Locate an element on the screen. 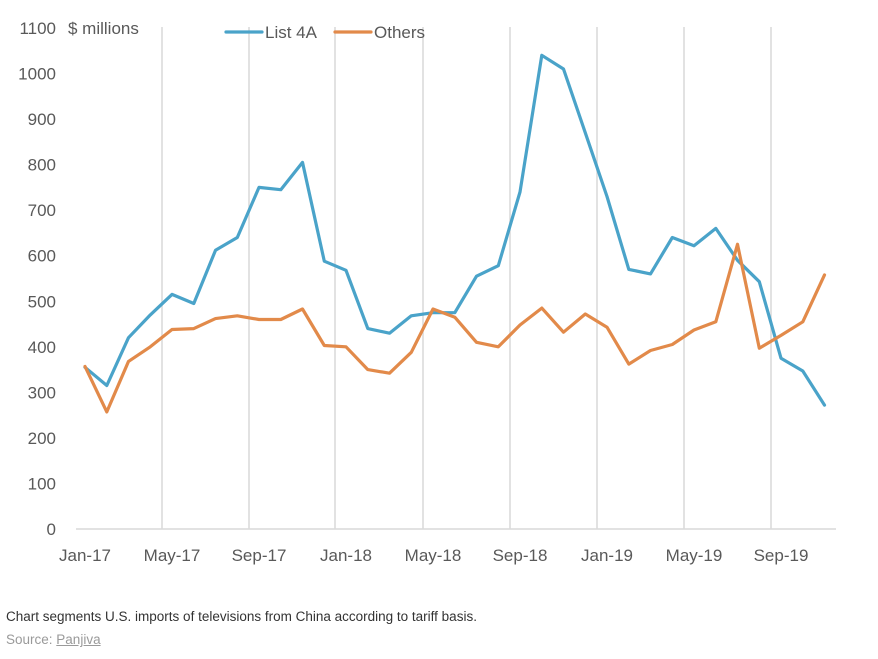 This screenshot has height=659, width=878. y-tick-400: 400 is located at coordinates (42, 347).